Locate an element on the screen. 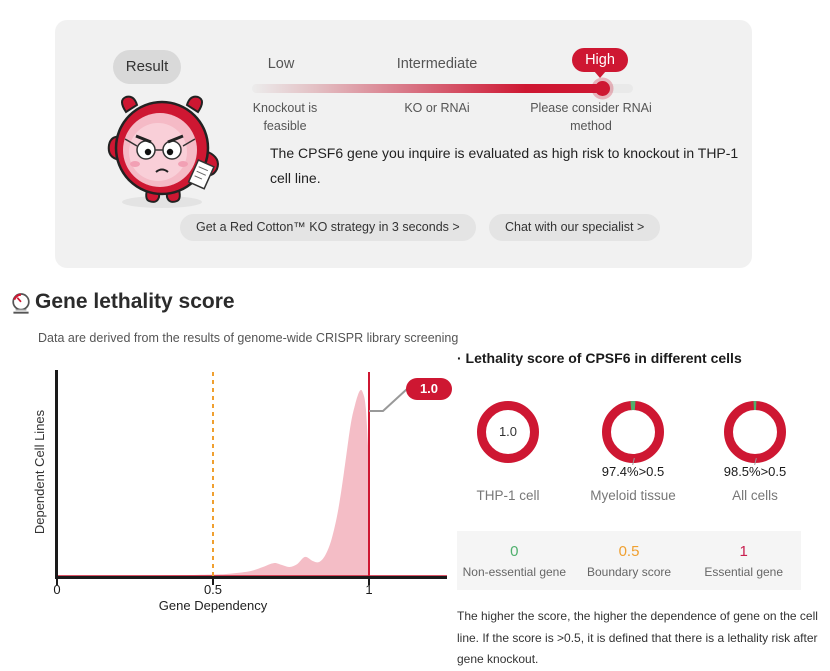 This screenshot has height=671, width=830. donut-center-score: 1.0 is located at coordinates (508, 431).